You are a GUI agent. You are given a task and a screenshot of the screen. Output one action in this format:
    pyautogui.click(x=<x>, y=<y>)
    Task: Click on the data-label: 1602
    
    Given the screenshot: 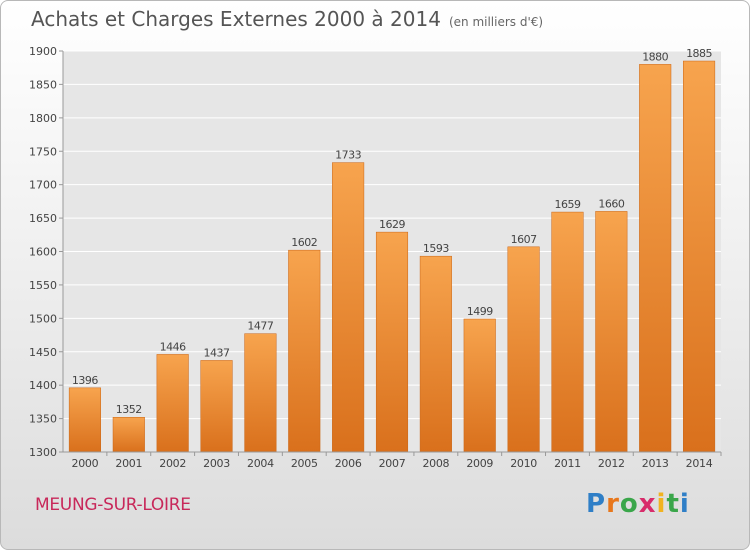 What is the action you would take?
    pyautogui.click(x=304, y=242)
    